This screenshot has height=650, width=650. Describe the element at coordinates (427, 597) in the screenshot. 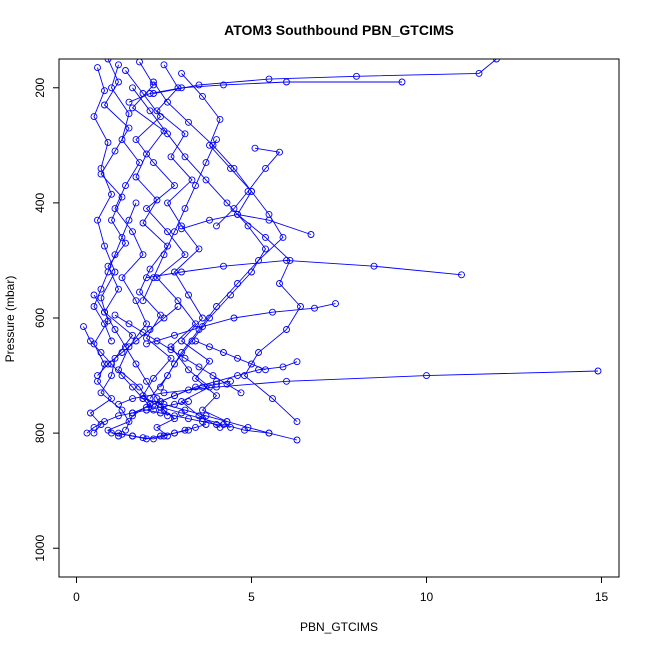

I see `x-tick-label: 10` at that location.